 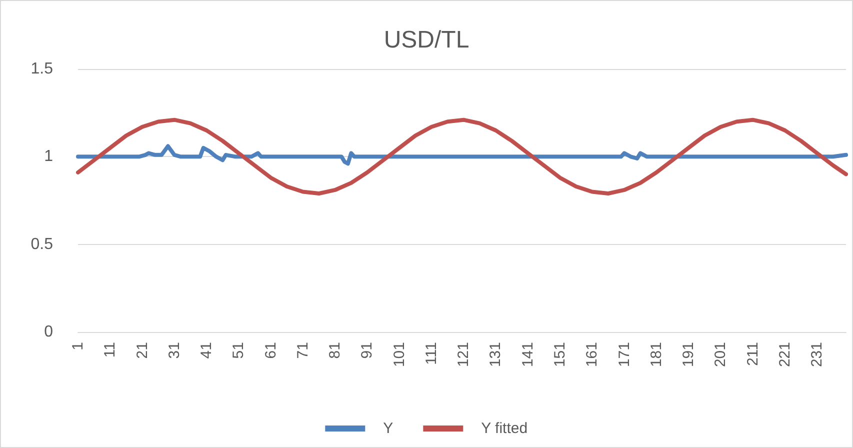 I want to click on y-tick-label: 0, so click(x=49, y=332).